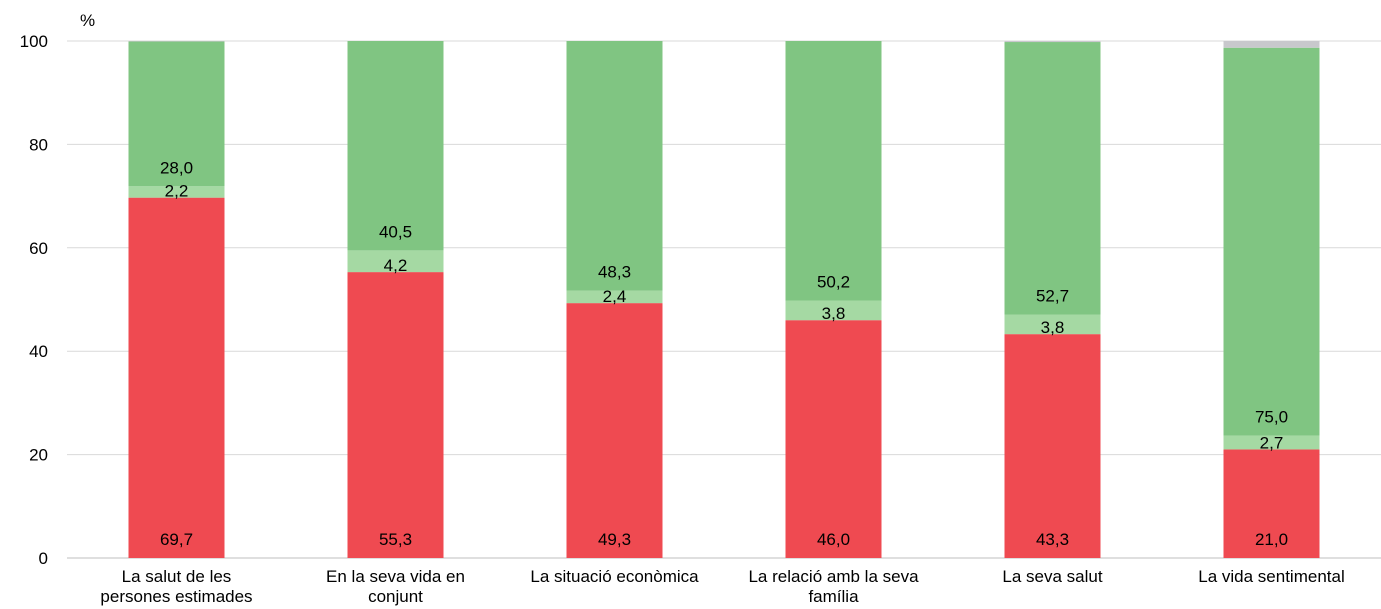 Image resolution: width=1381 pixels, height=609 pixels. I want to click on data-label: 52,7, so click(1052, 295).